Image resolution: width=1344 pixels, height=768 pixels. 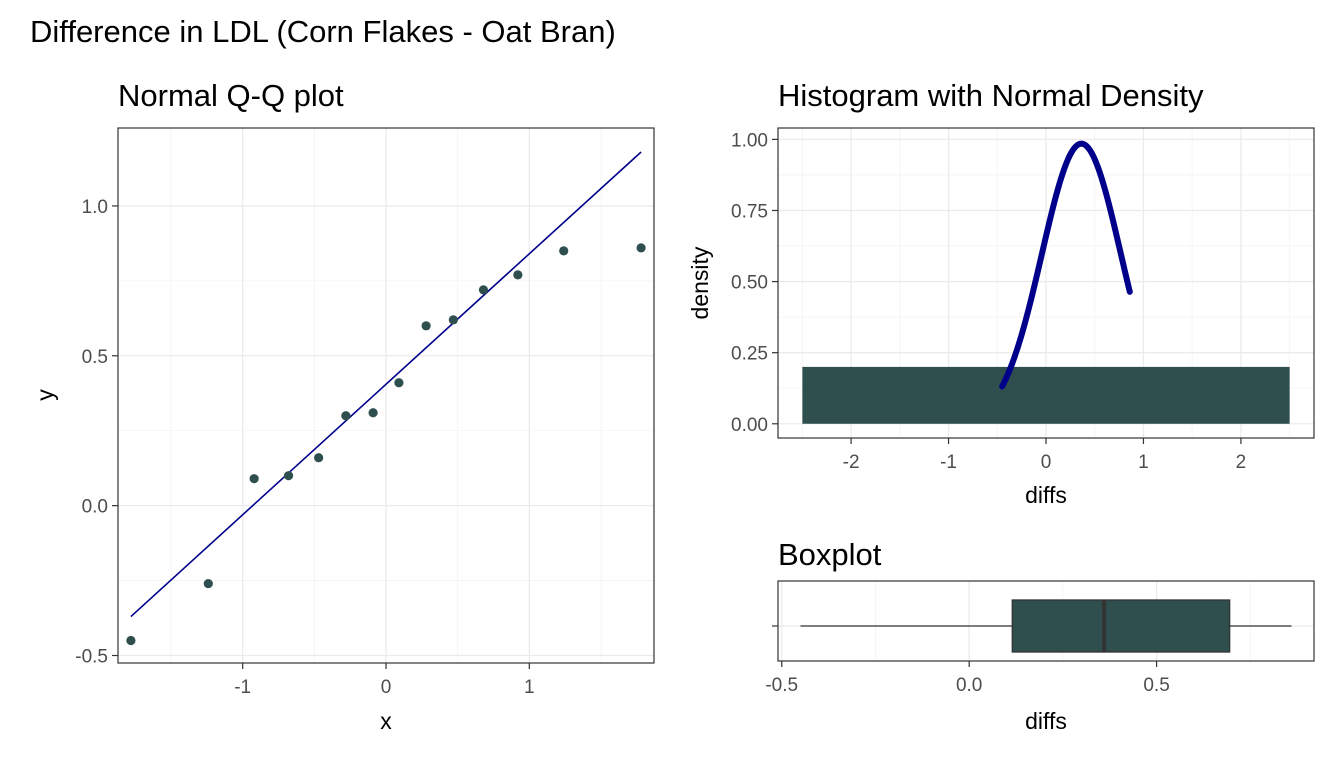 What do you see at coordinates (851, 462) in the screenshot?
I see `histogram-x-tick-label: -2` at bounding box center [851, 462].